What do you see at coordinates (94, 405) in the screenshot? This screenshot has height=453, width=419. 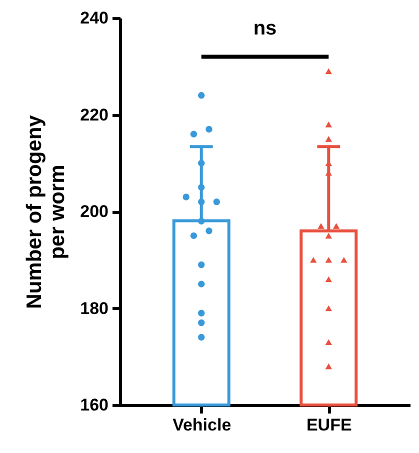 I see `y-tick-label: 160` at bounding box center [94, 405].